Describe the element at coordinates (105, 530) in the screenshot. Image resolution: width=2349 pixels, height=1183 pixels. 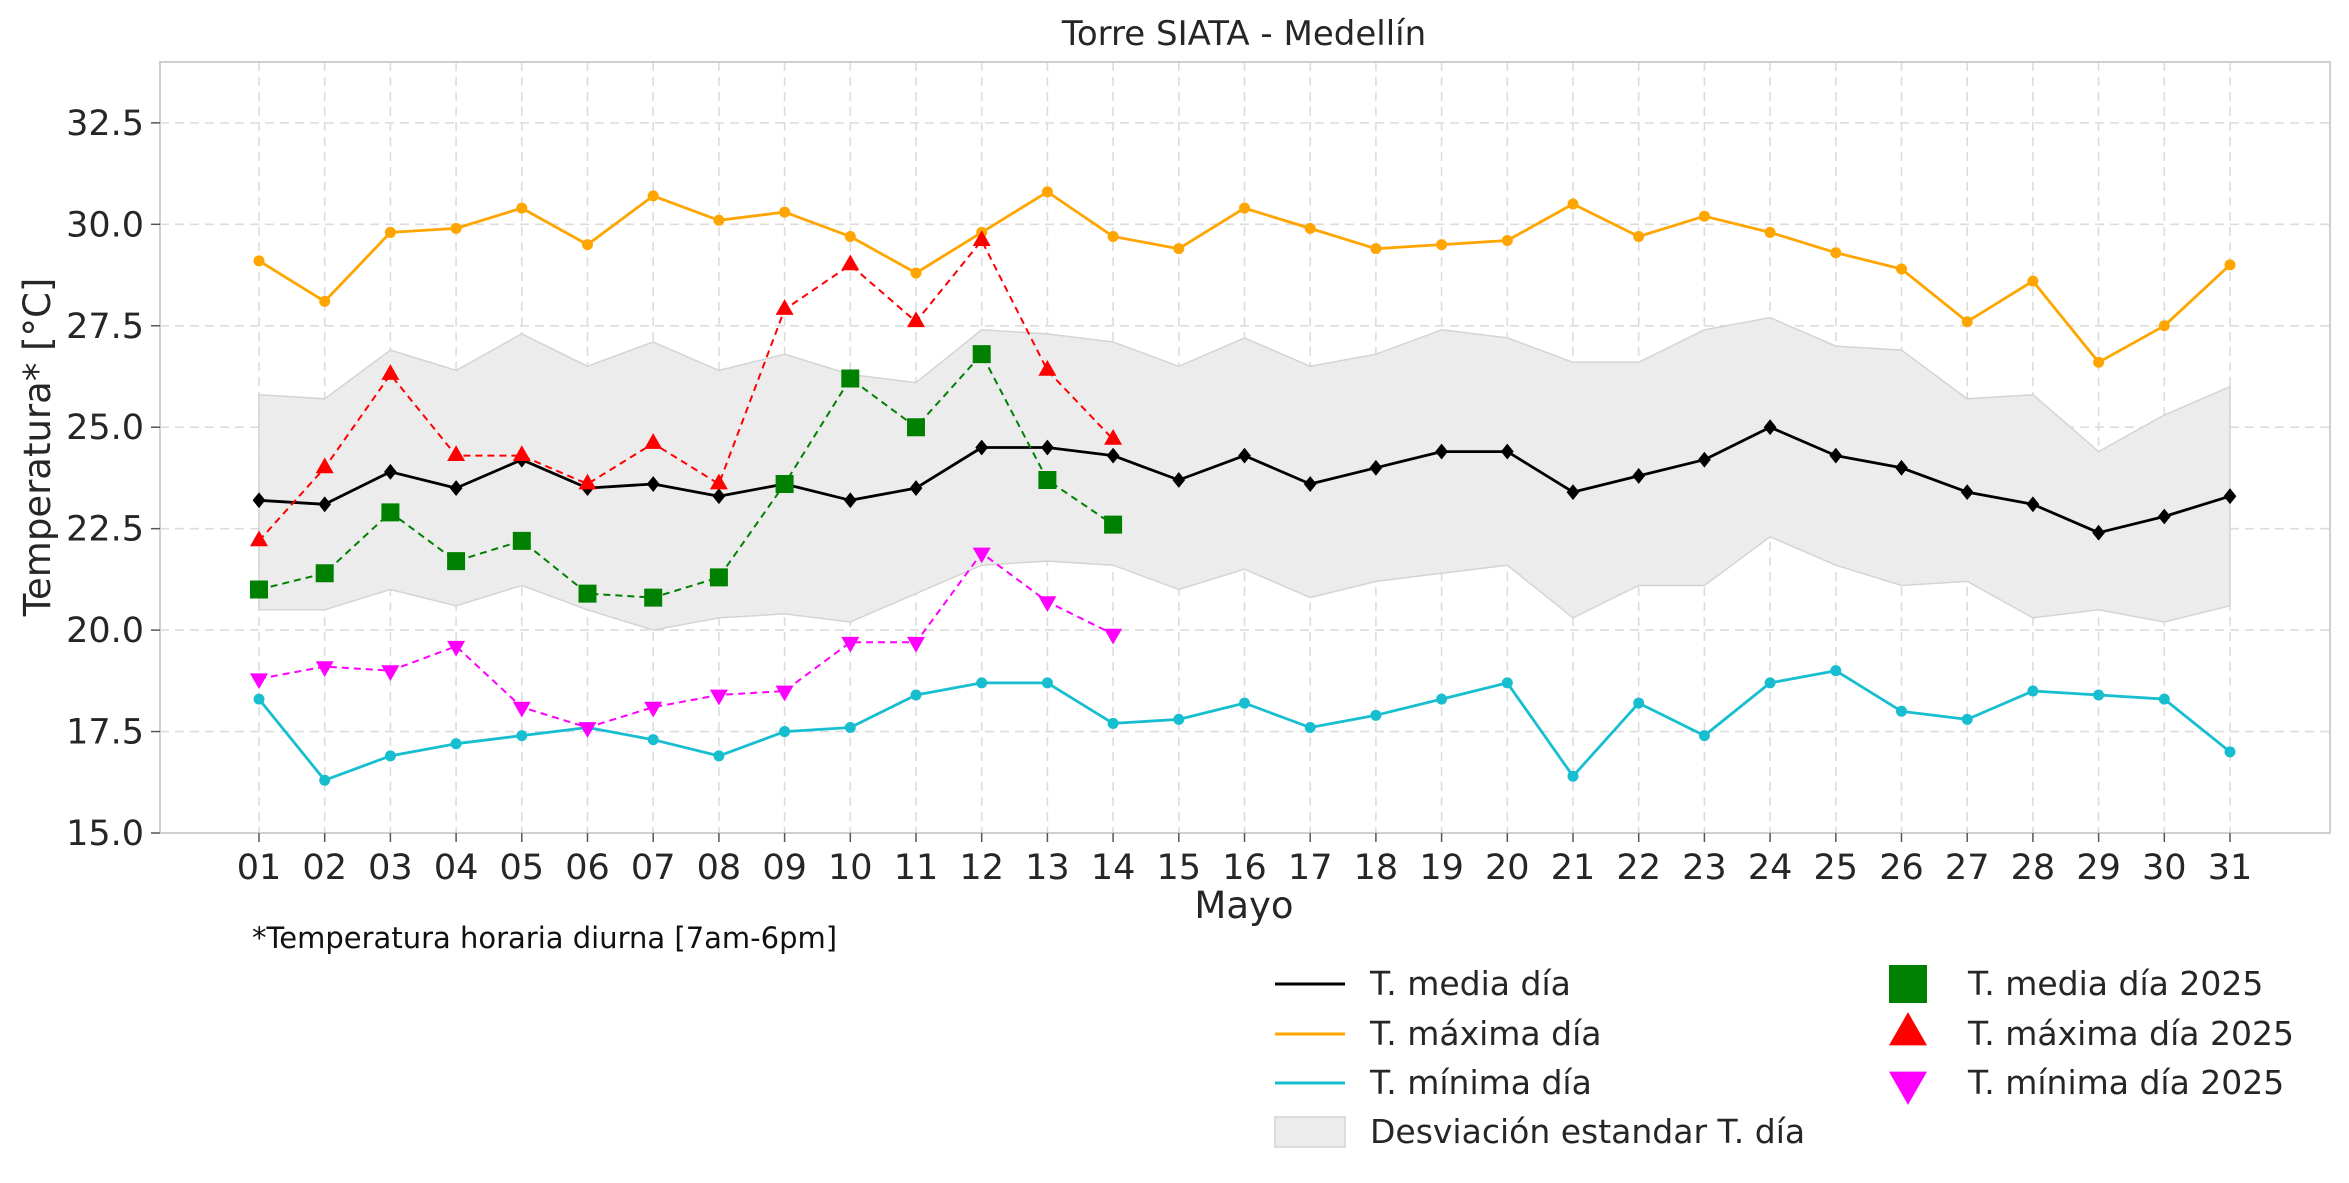
I see `y-tick-label: 22.5` at that location.